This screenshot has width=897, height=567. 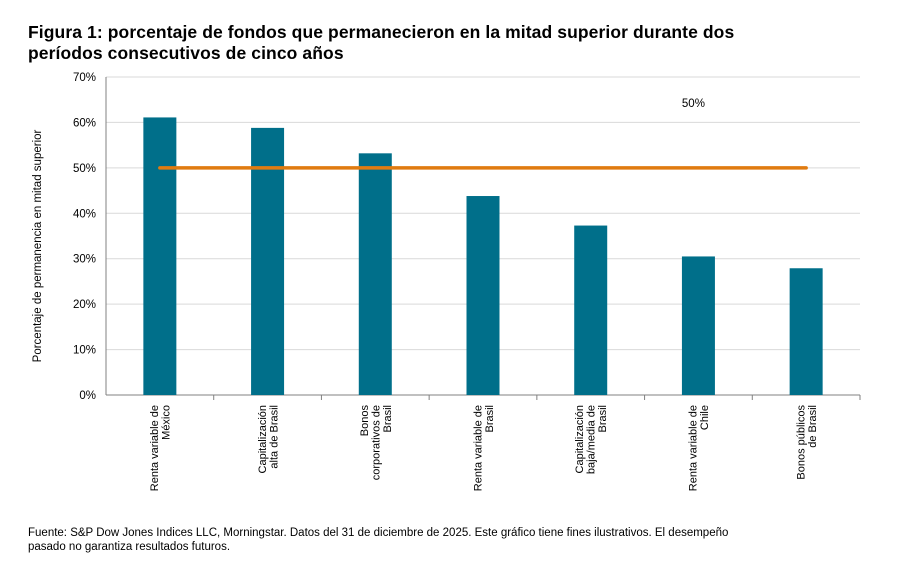 What do you see at coordinates (129, 547) in the screenshot?
I see `footnote-line-2: pasado no garantiza resultados futuros.` at bounding box center [129, 547].